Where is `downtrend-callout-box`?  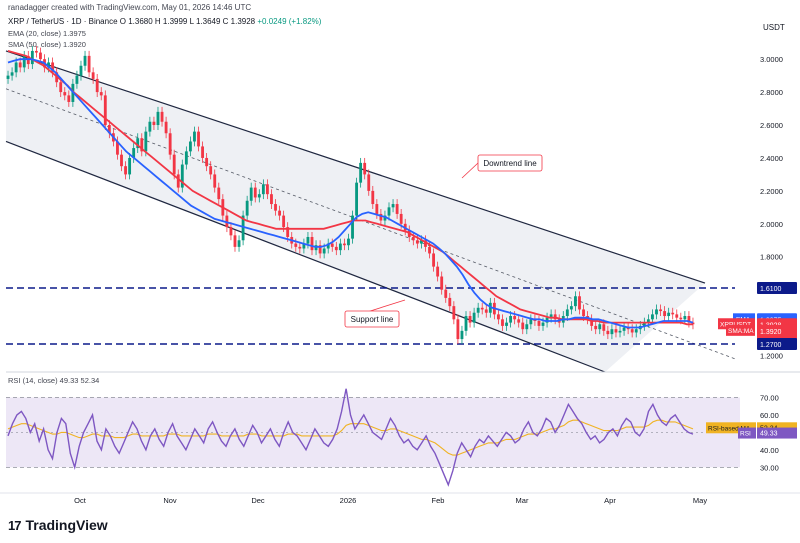
downtrend-callout-box is located at coordinates (510, 163).